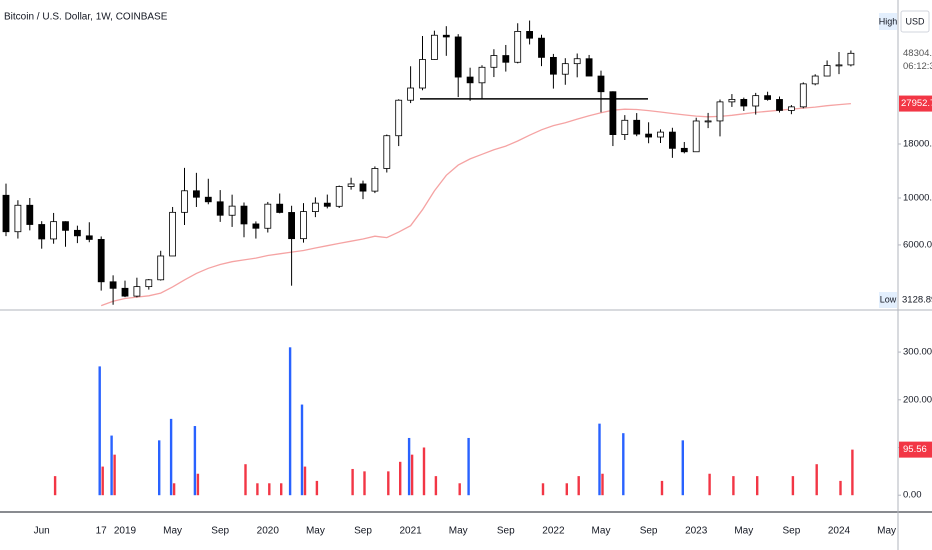 The width and height of the screenshot is (932, 550). Describe the element at coordinates (917, 66) in the screenshot. I see `countdown: 06:12:36` at that location.